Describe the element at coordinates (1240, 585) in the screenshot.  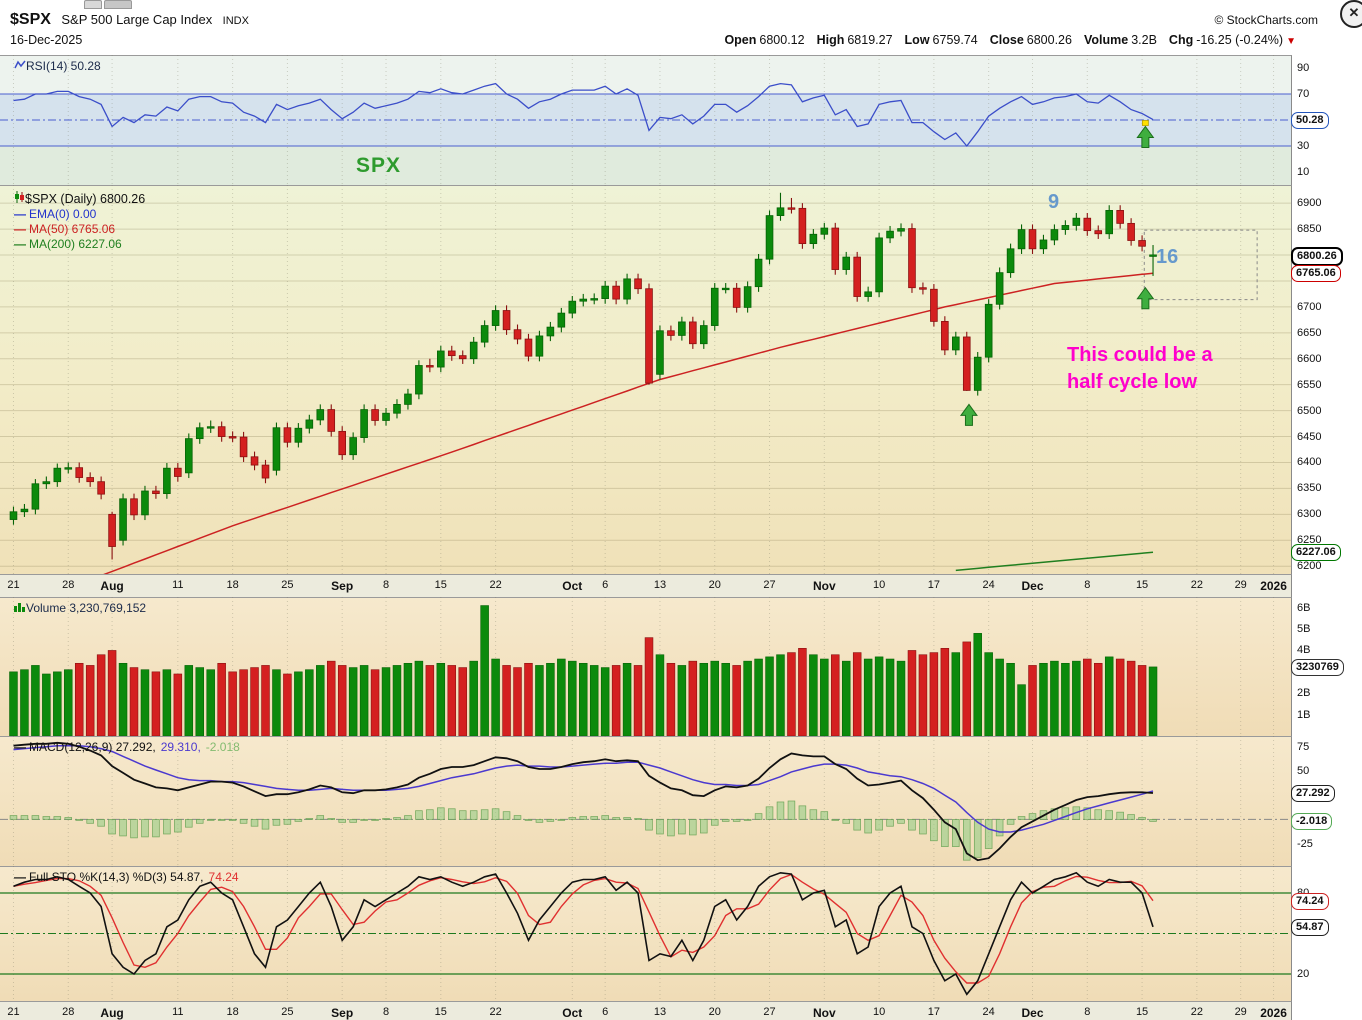
I see `x-tick-label: 29` at that location.